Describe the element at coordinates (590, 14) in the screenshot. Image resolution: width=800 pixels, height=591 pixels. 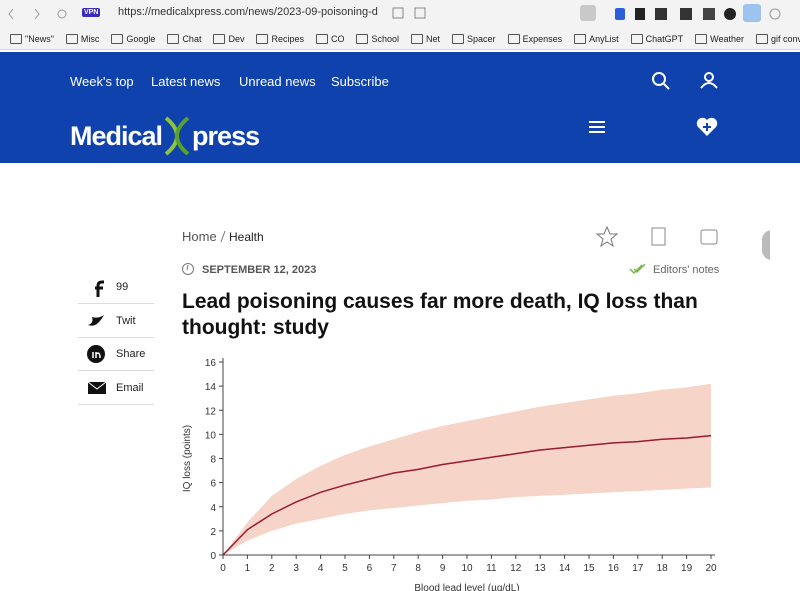
I see `extension-icons` at that location.